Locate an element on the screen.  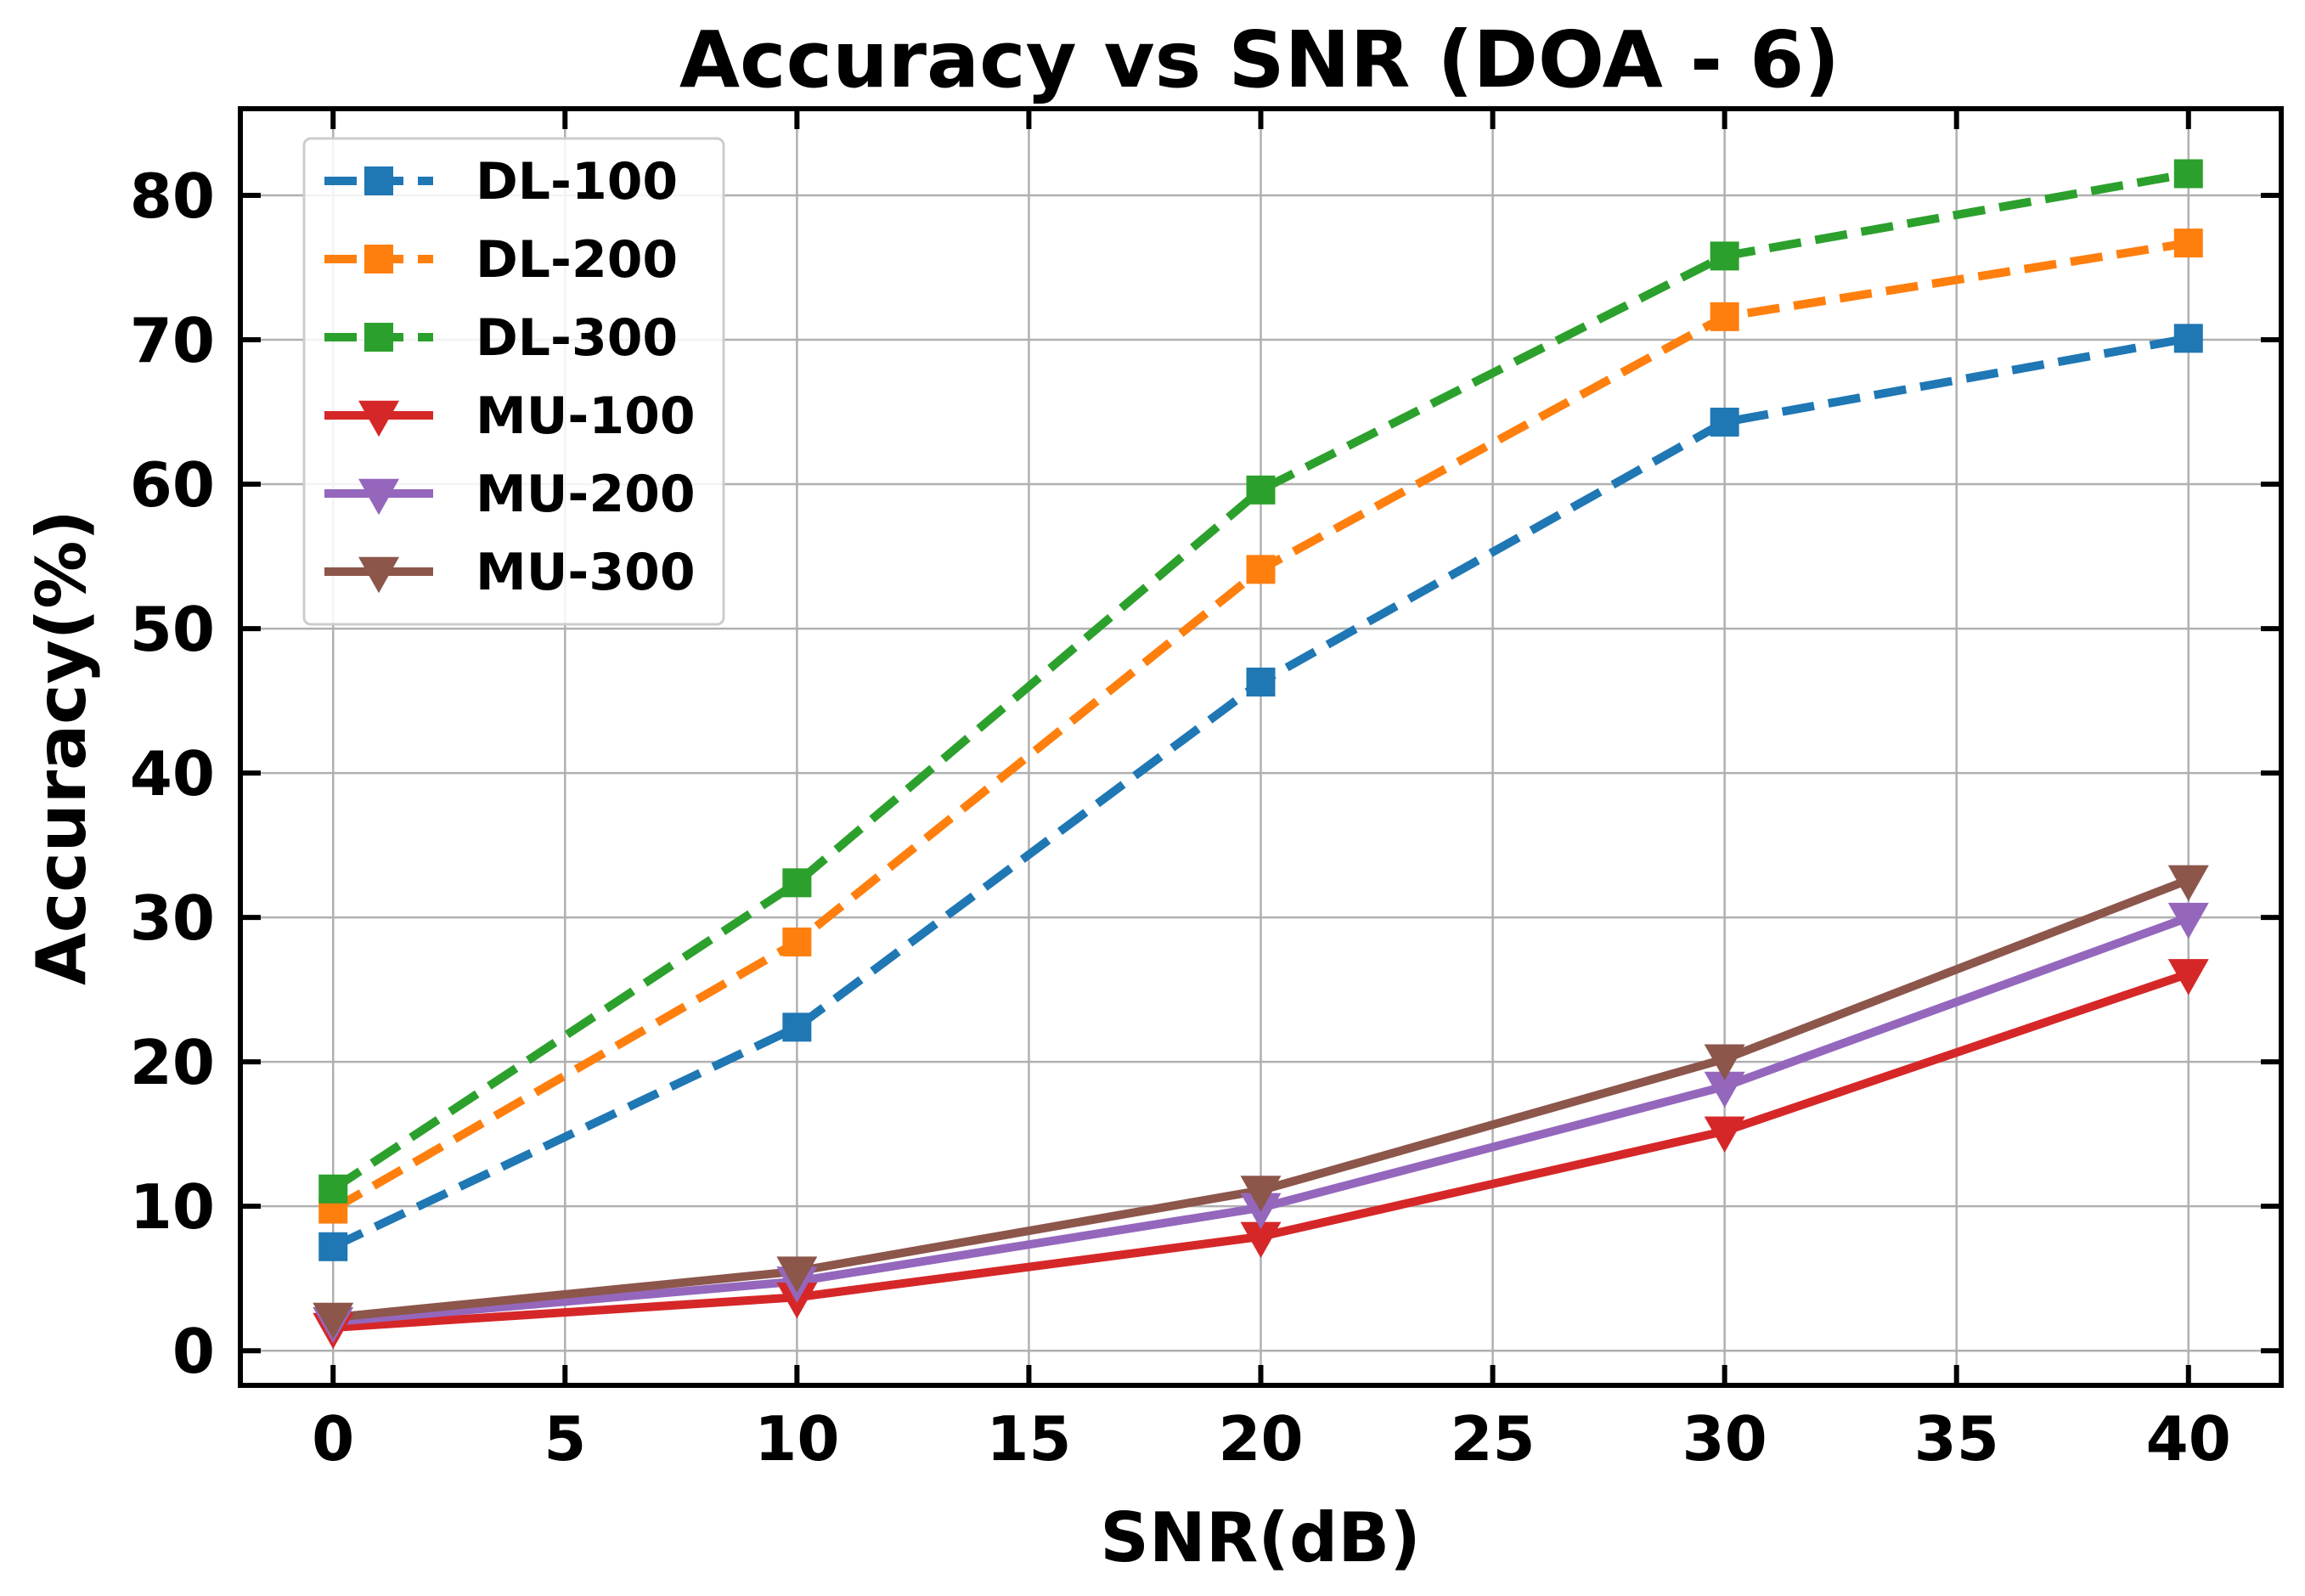
x-axis-label: SNR(dB) is located at coordinates (1260, 1538).